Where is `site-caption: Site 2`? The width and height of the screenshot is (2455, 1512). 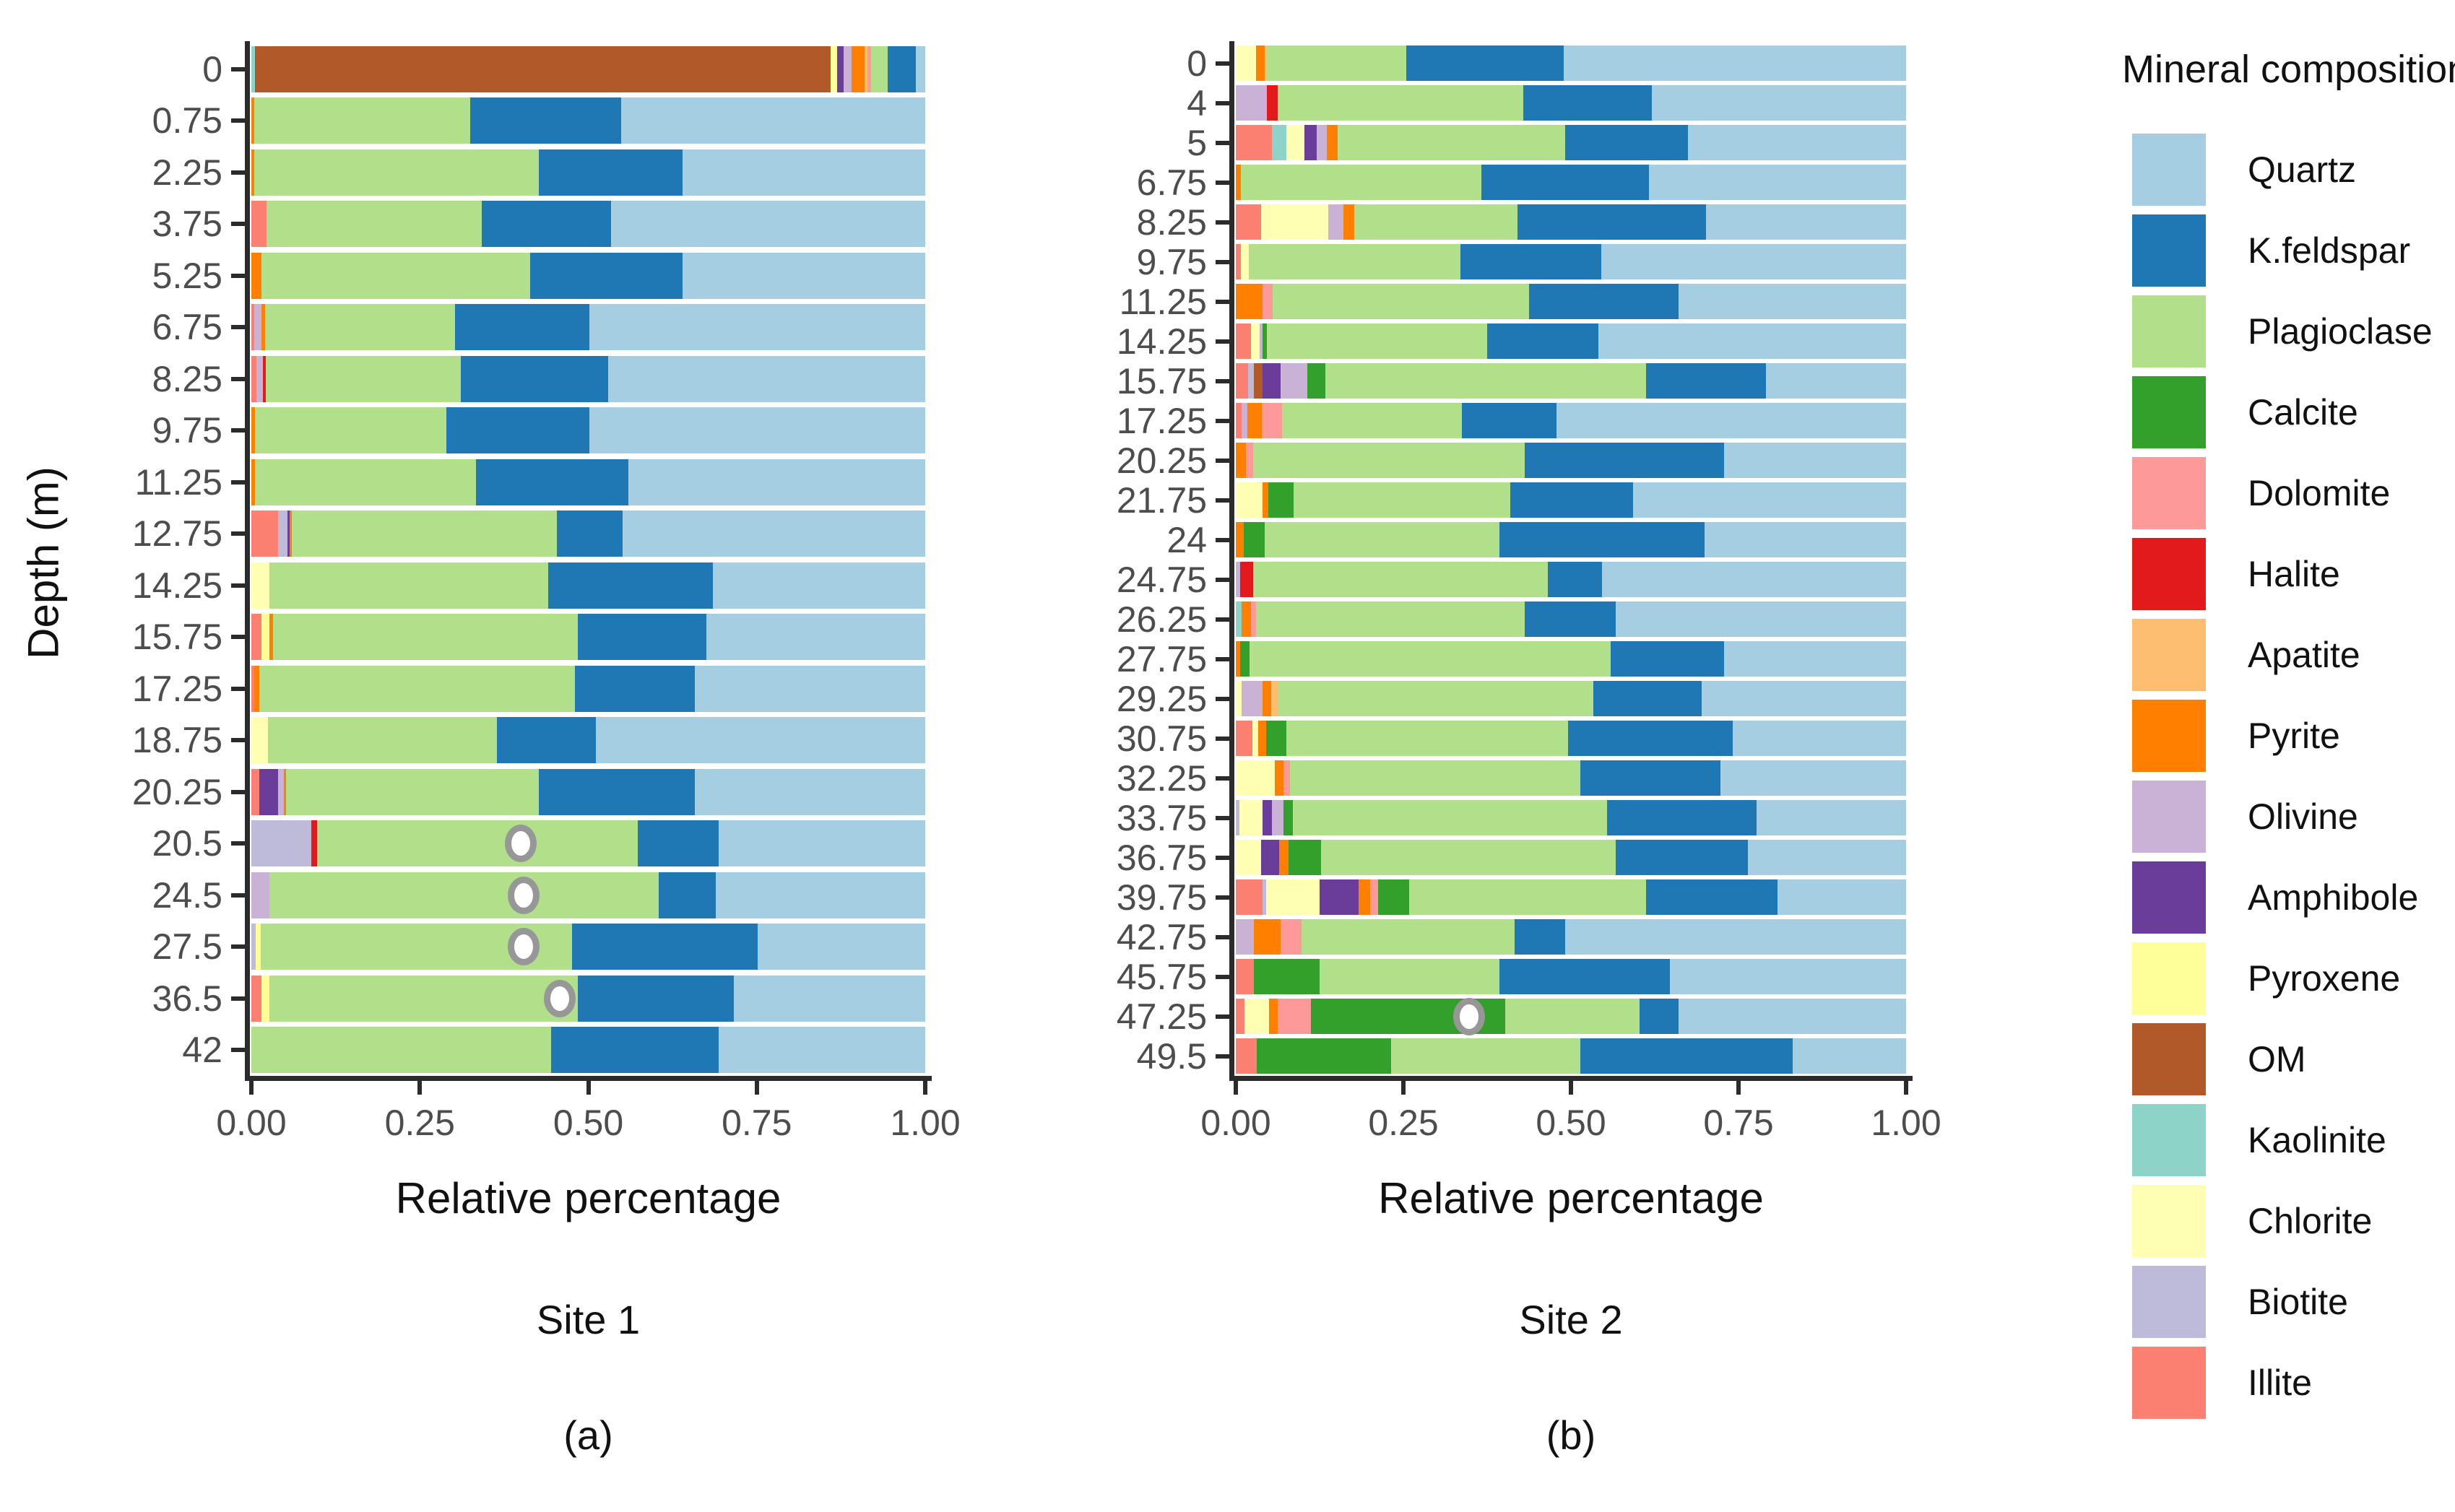
site-caption: Site 2 is located at coordinates (1571, 1319).